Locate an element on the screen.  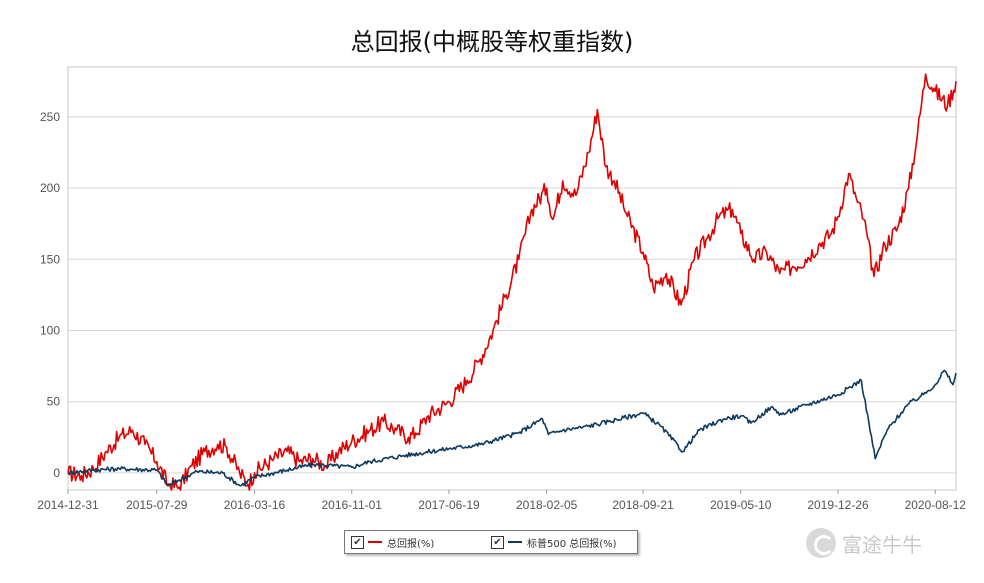
x-tick-label: 2018-02-05 is located at coordinates (547, 505).